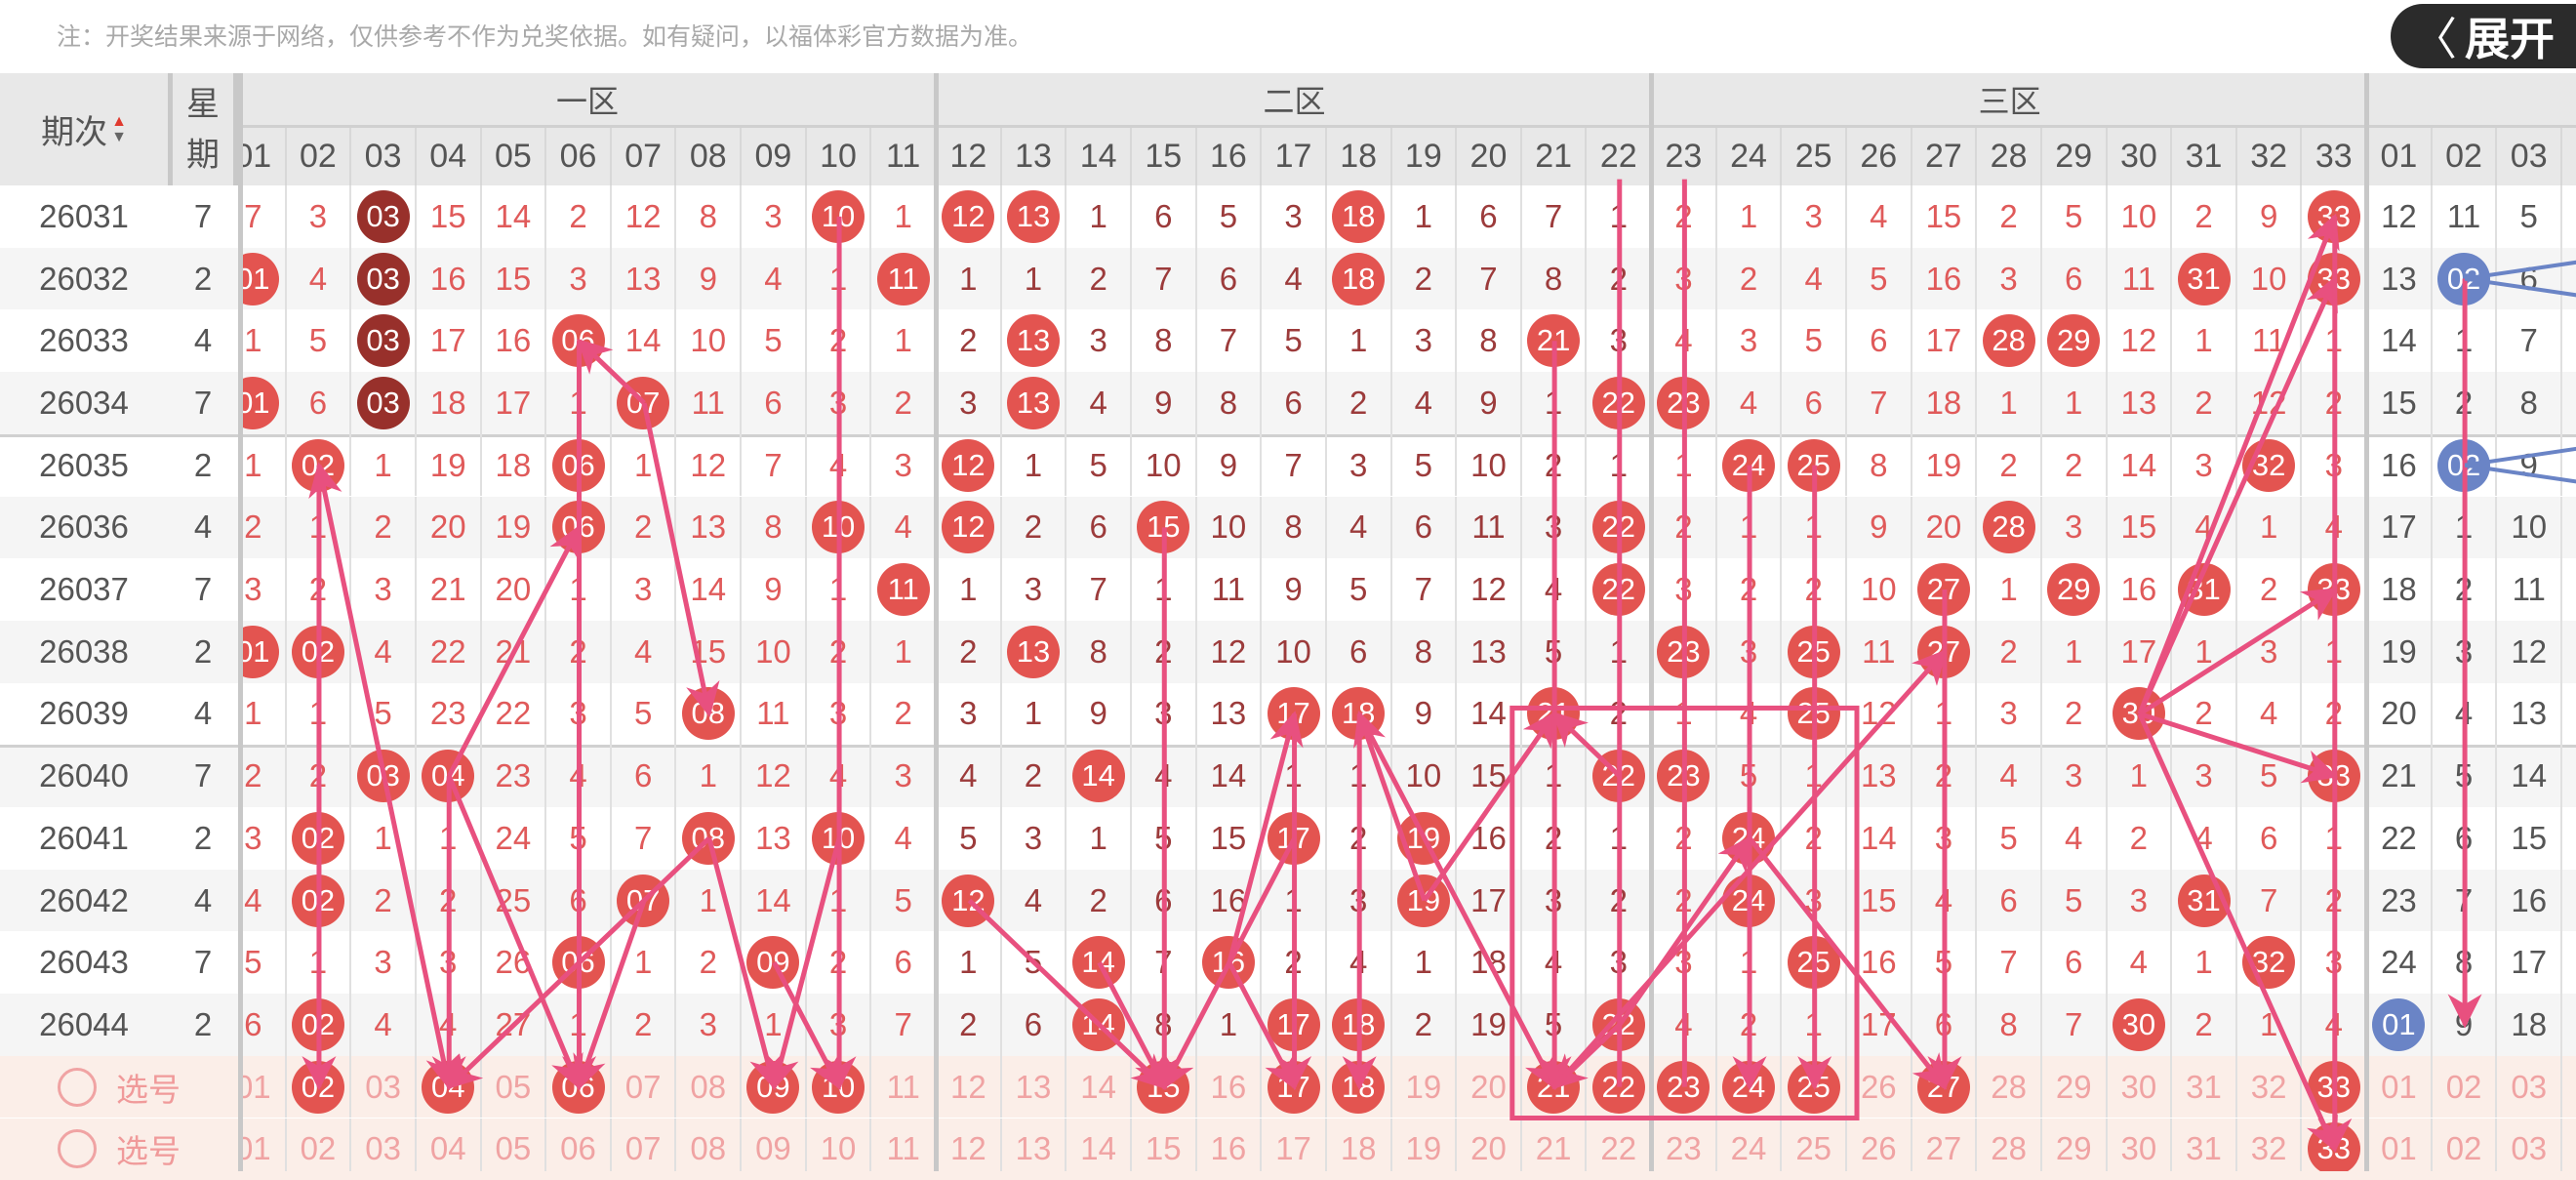  I want to click on period-column-header: 期次 ▲ ▼, so click(84, 129).